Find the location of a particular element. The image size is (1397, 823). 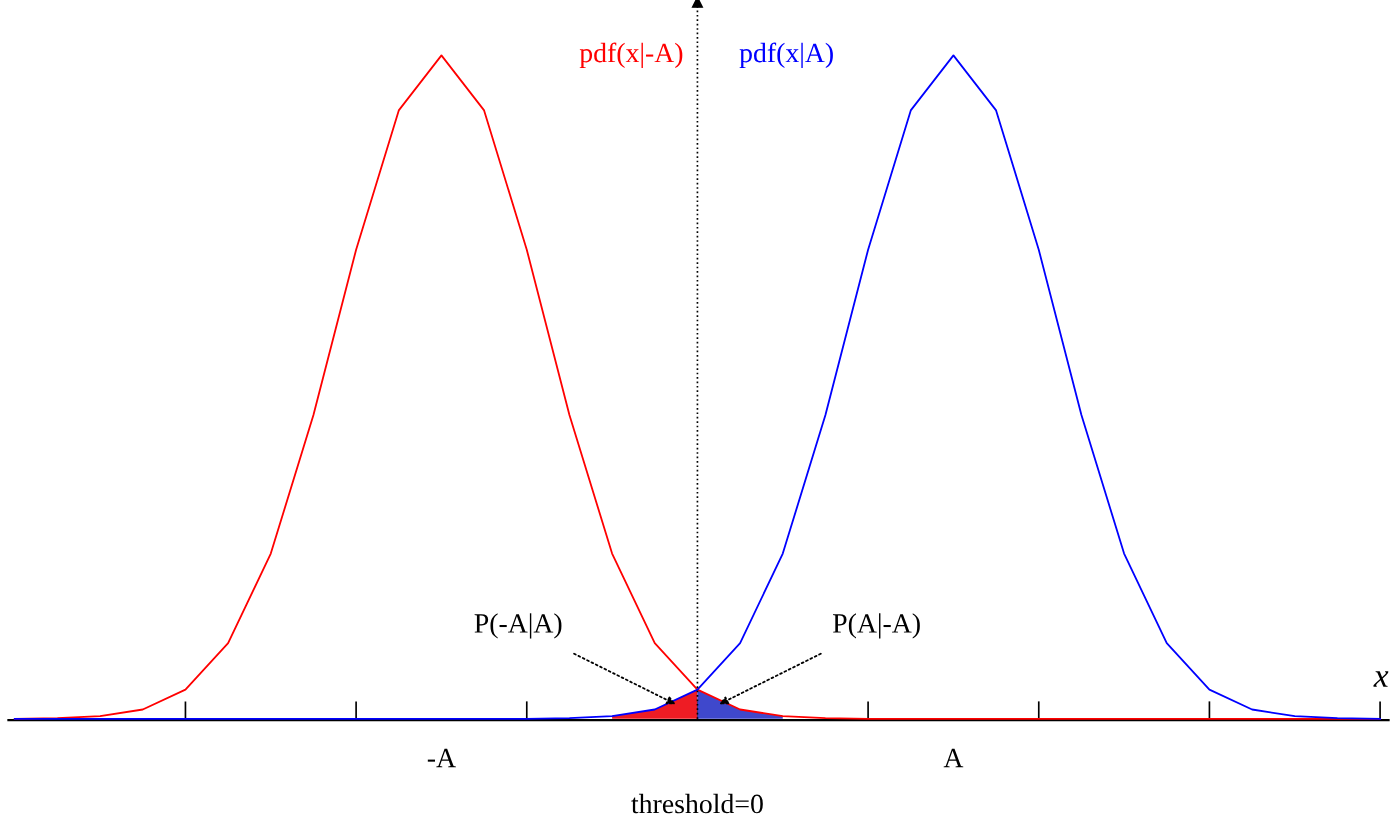

x-tick-label: A is located at coordinates (953, 758).